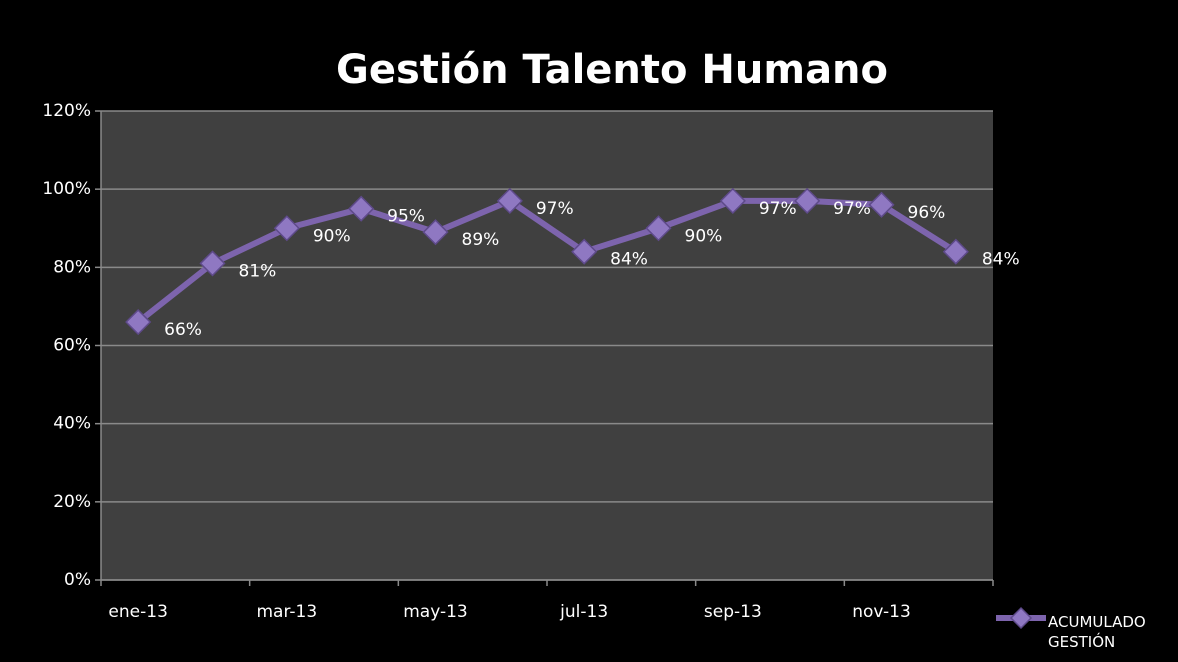  What do you see at coordinates (583, 612) in the screenshot?
I see `x-tick-label: jul-13` at bounding box center [583, 612].